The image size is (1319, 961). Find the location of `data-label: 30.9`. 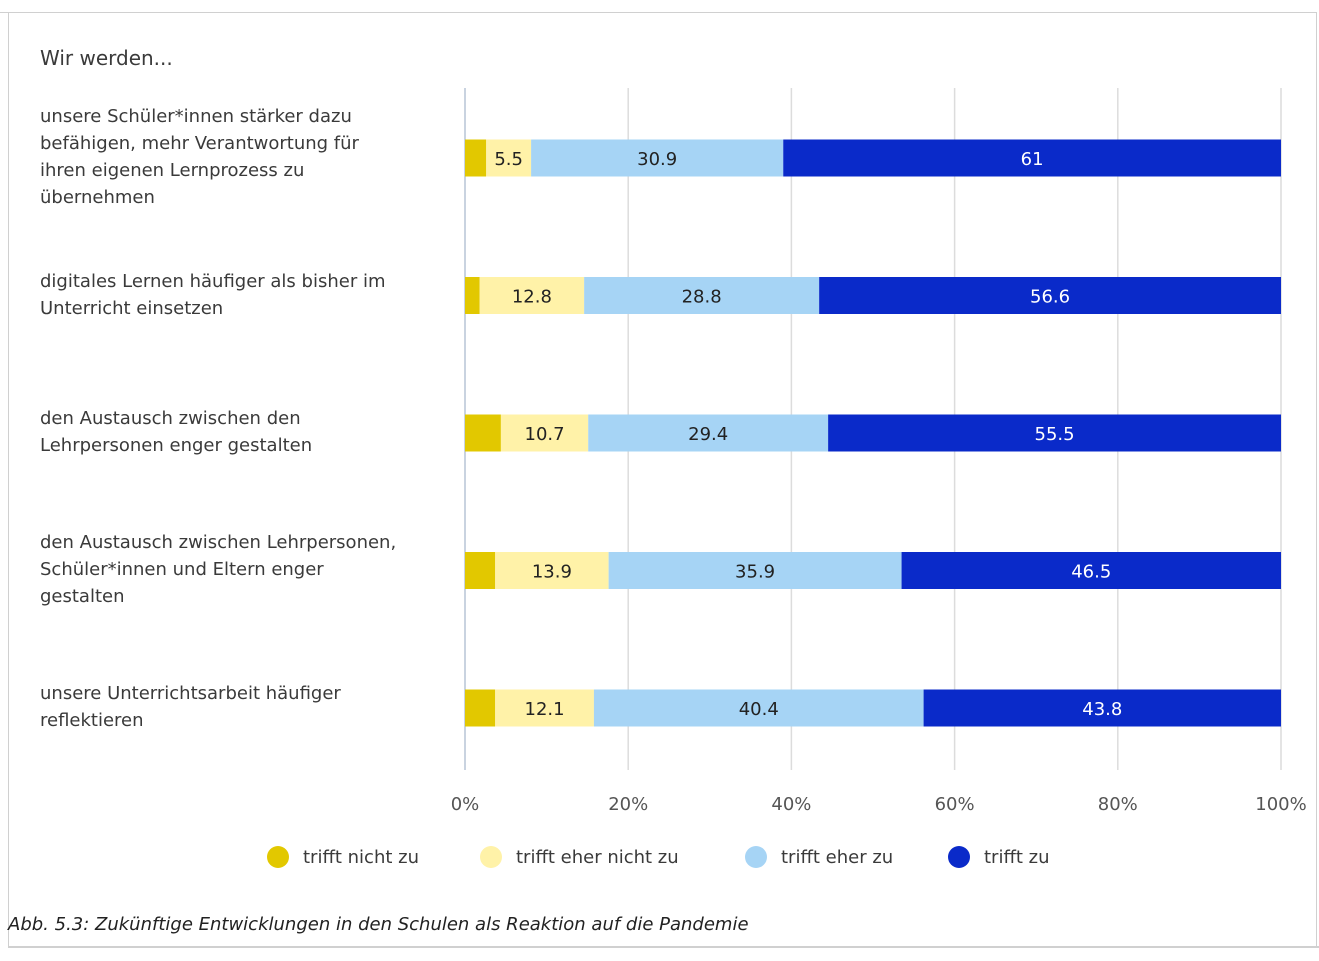

data-label: 30.9 is located at coordinates (657, 159).